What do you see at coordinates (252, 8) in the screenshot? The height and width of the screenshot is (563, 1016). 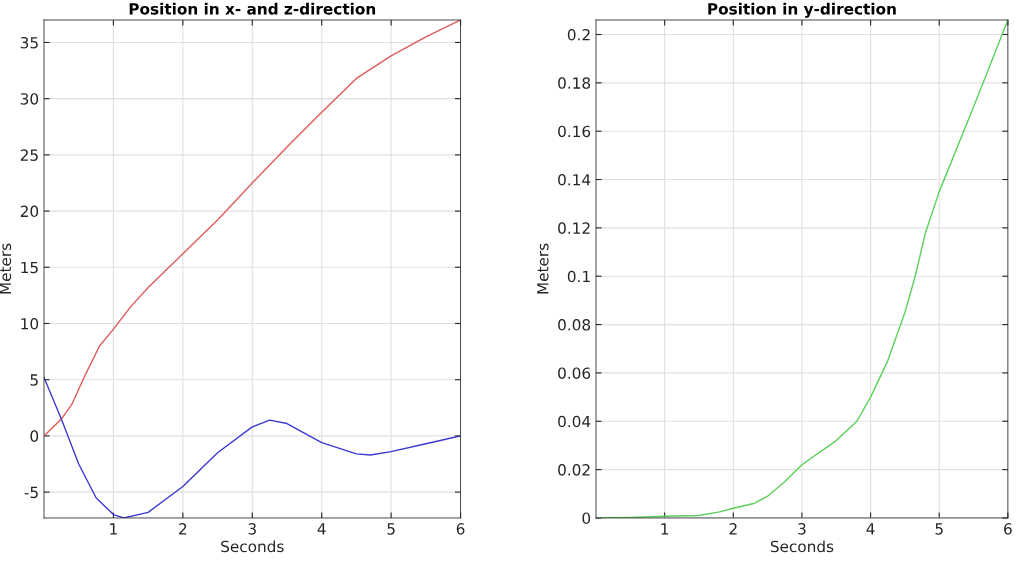 I see `chart-title: Position in x- and z-direction` at bounding box center [252, 8].